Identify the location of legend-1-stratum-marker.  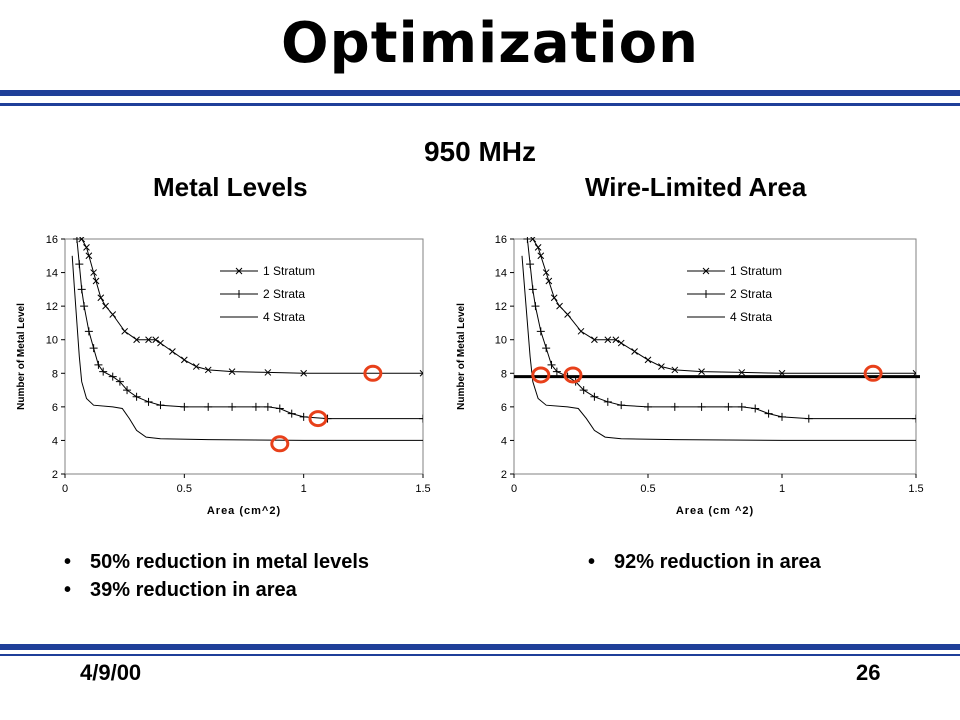
(239, 271).